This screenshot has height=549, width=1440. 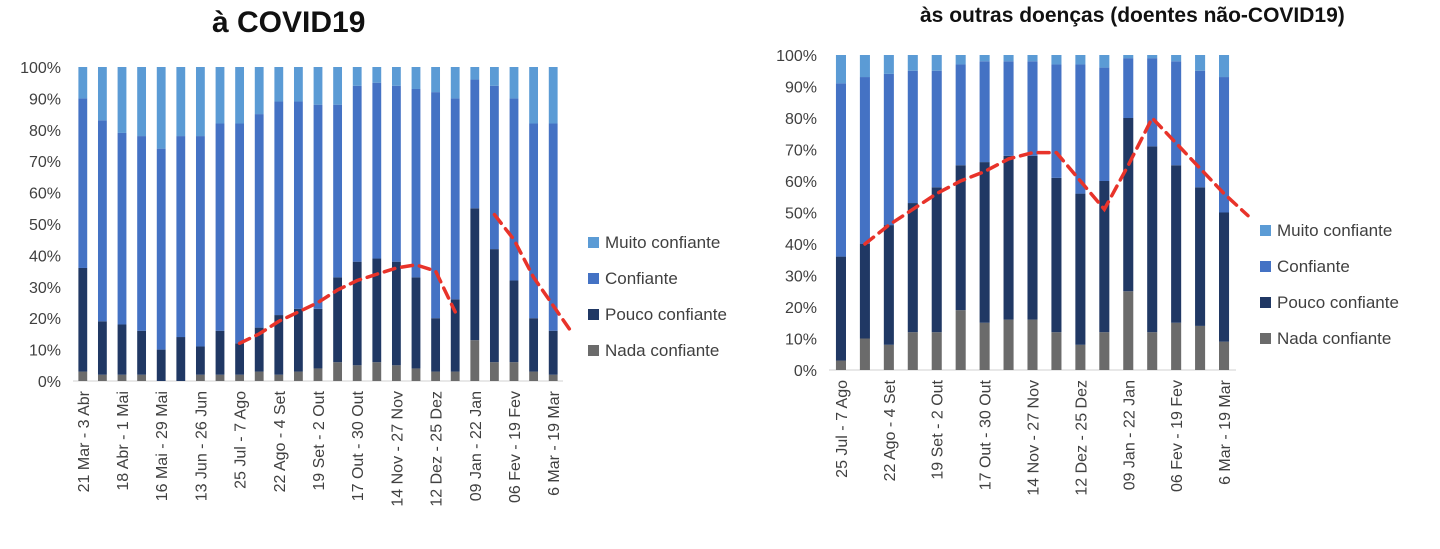 I want to click on x-tick-label: 16 Mai - 29 Mai, so click(x=162, y=446).